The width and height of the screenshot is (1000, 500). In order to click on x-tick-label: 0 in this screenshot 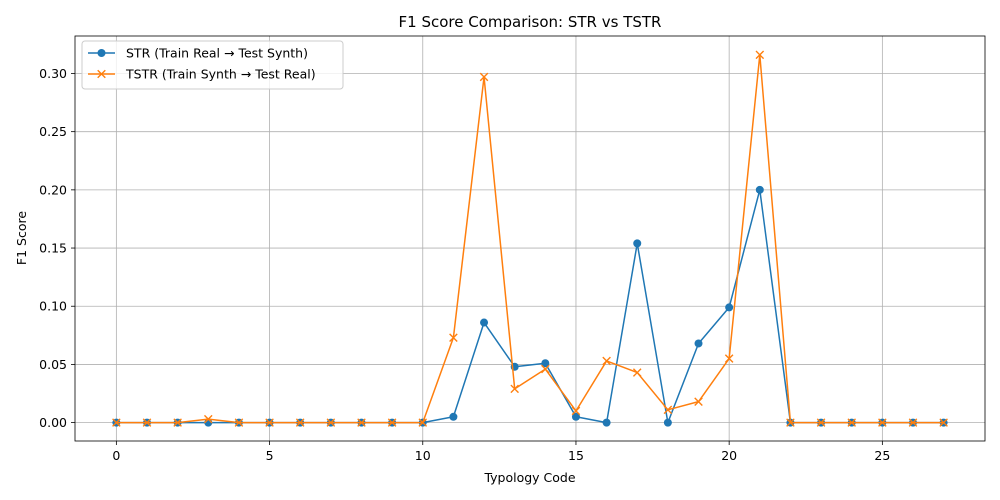, I will do `click(116, 455)`.